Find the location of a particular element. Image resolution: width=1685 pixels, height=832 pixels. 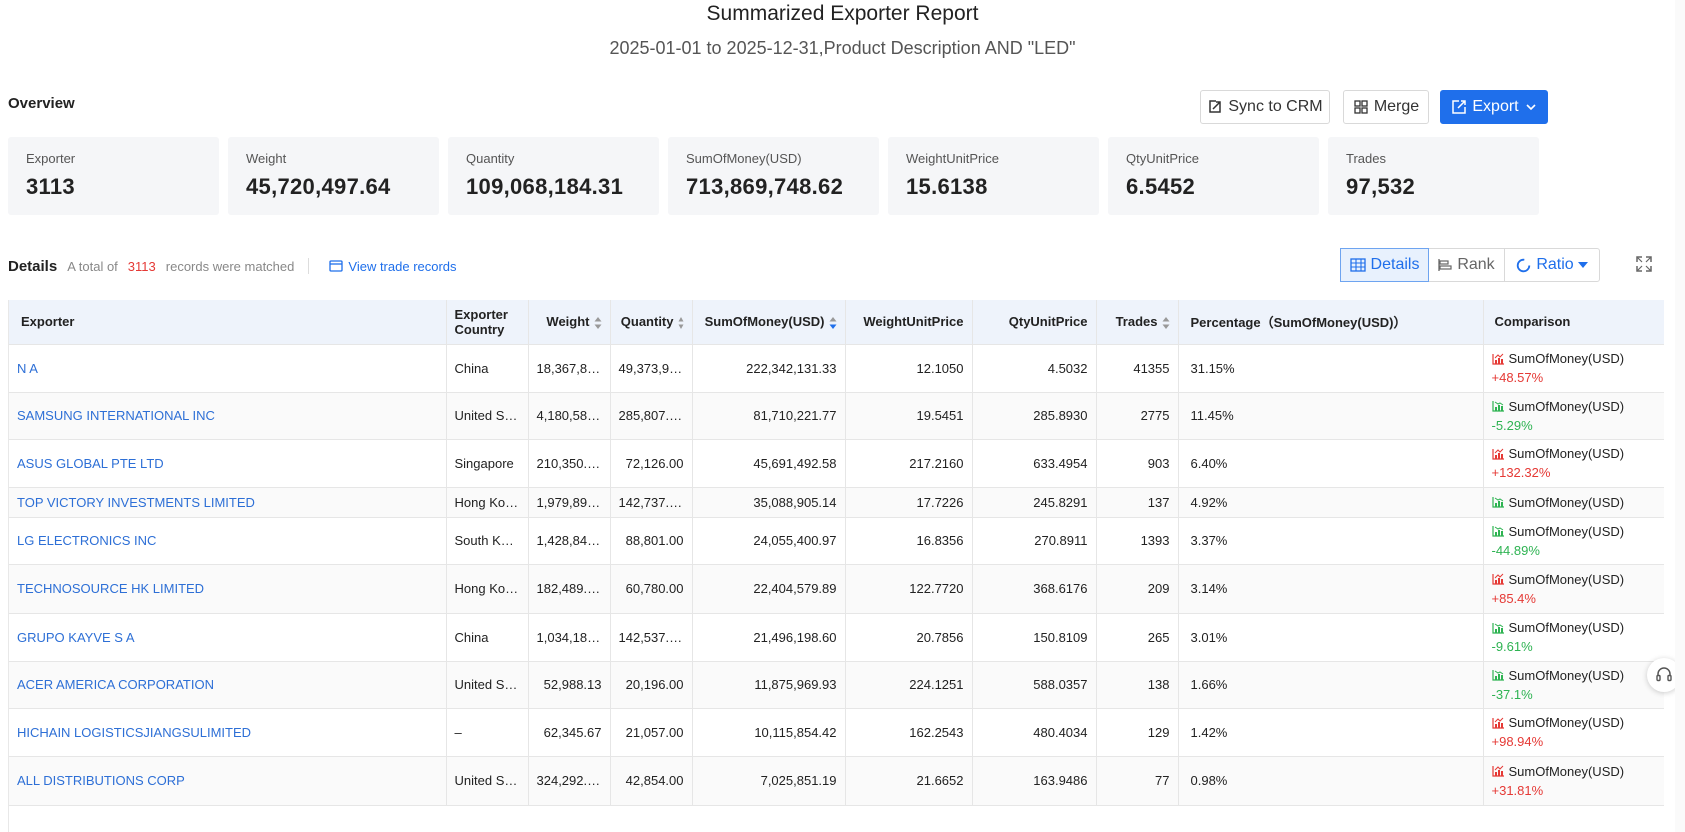

weight-cell: 62,345.67 is located at coordinates (569, 732).